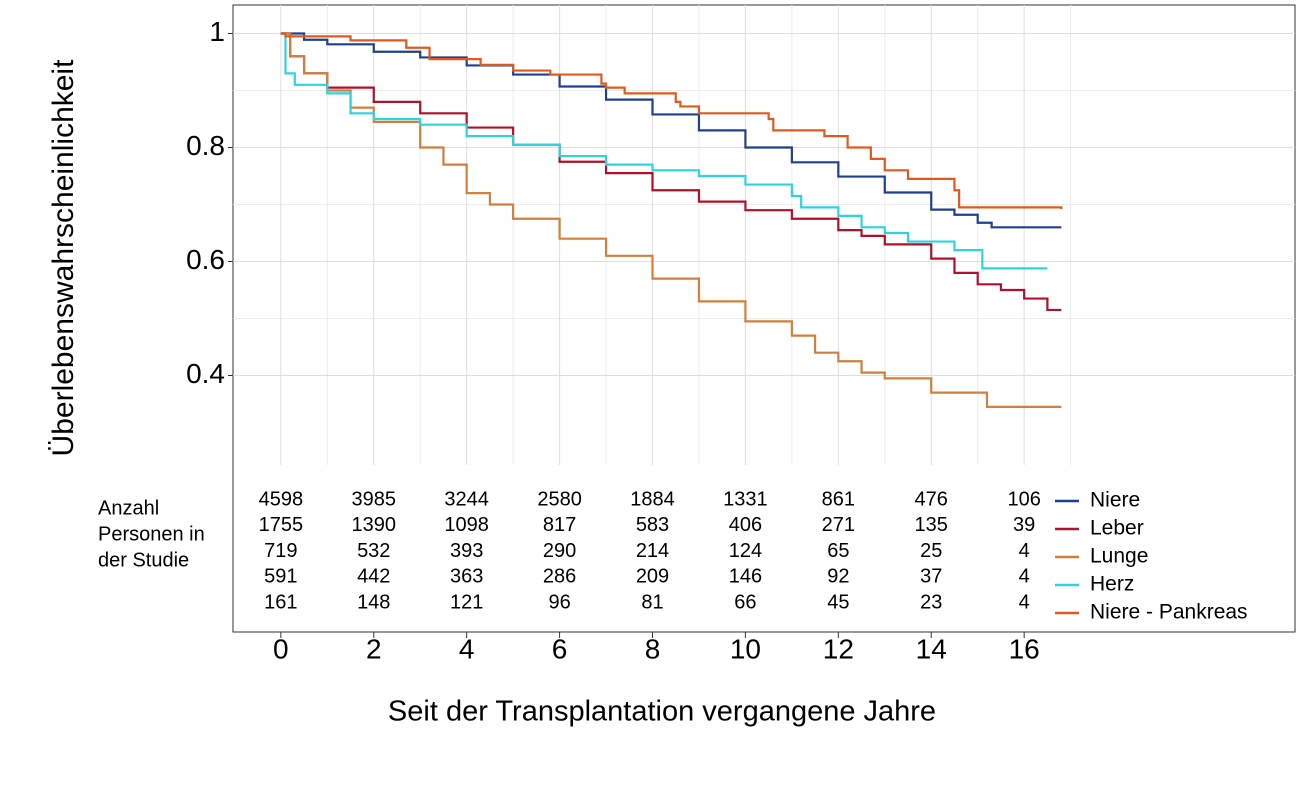 Image resolution: width=1300 pixels, height=785 pixels. Describe the element at coordinates (466, 577) in the screenshot. I see `at-risk-count: 363` at that location.